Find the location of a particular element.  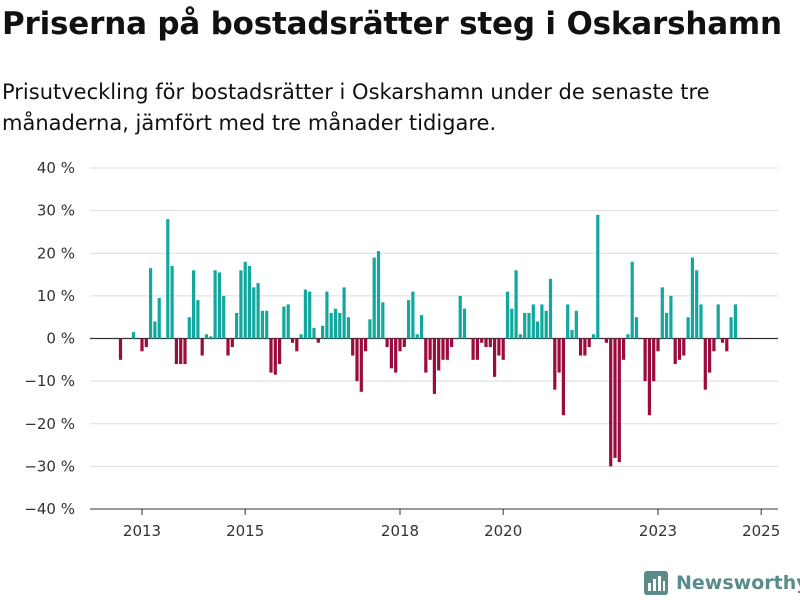

y-axis-ticks: 40 % 30 % 20 % 10 % 0 % −10 % −20 % −30 % −40 % is located at coordinates (49, 338).